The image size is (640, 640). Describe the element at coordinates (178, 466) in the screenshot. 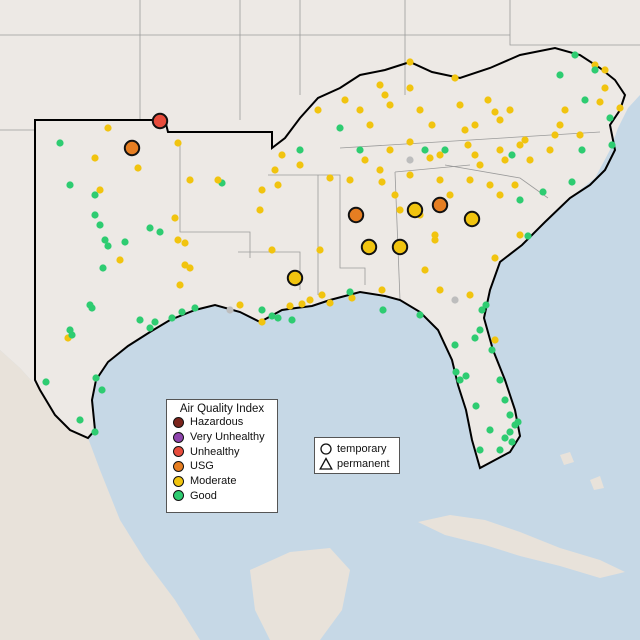

I see `legend-swatch-usg` at that location.